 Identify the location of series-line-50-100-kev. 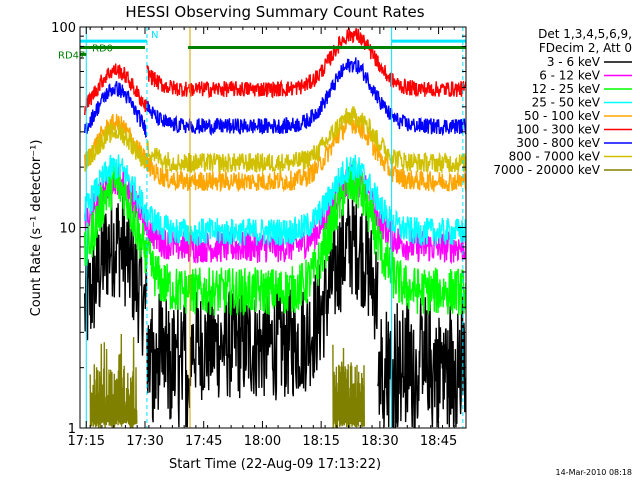
(275, 152).